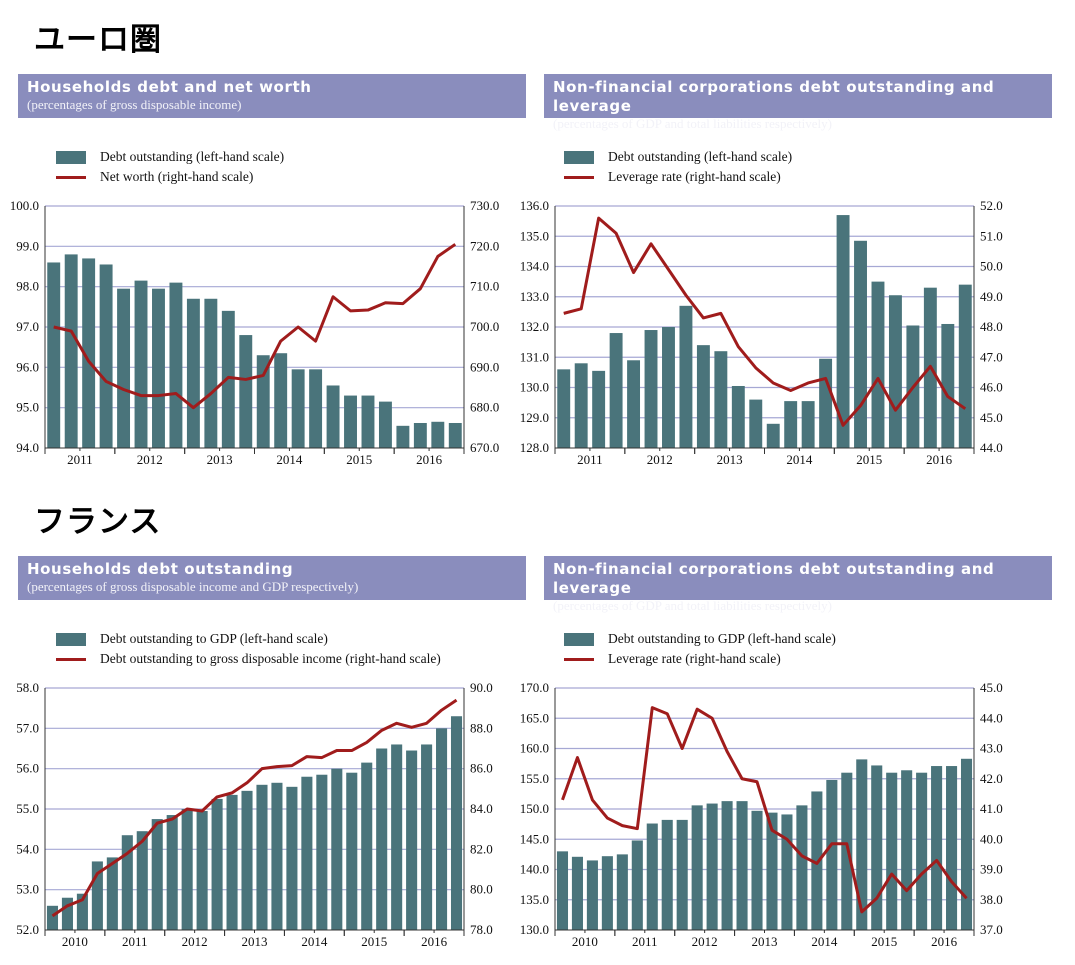 The image size is (1075, 965). I want to click on left-tick-label: 95.0, so click(27, 407).